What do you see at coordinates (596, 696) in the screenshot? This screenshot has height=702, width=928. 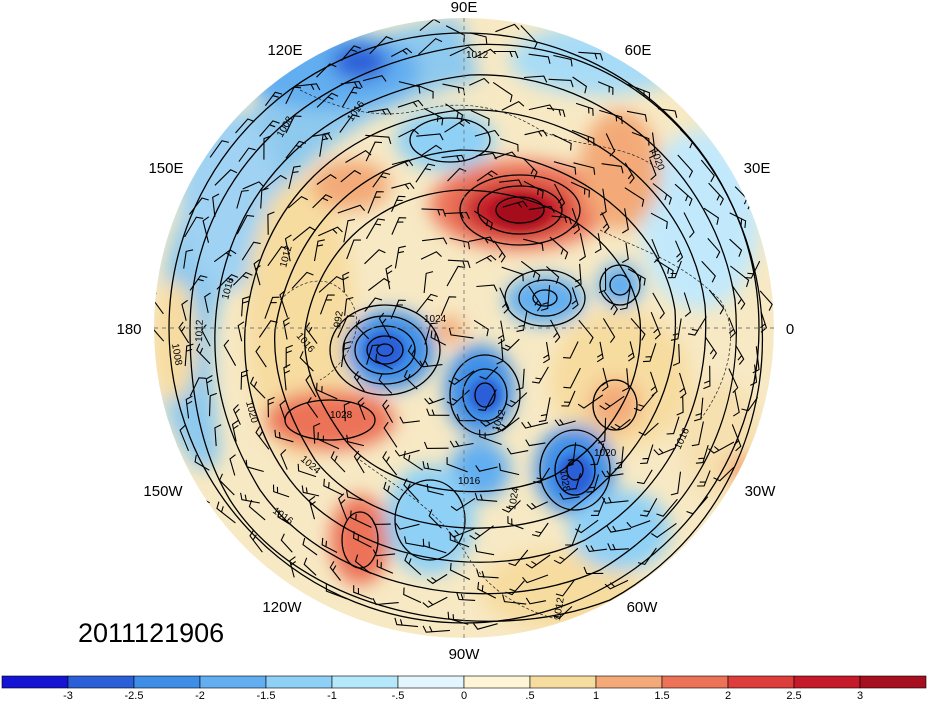 I see `colorbar-tick-label: 1` at bounding box center [596, 696].